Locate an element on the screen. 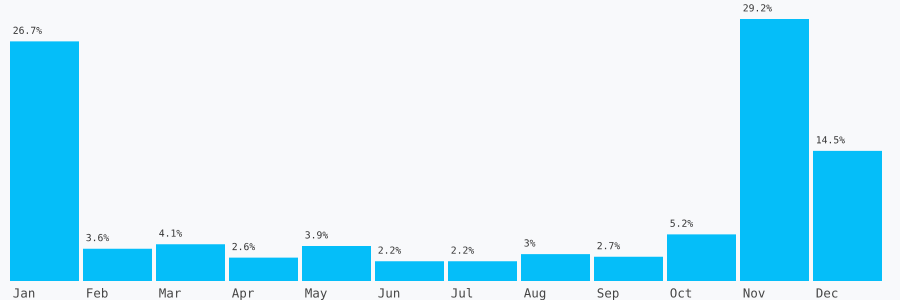 This screenshot has width=900, height=300. data-label: 3.9% is located at coordinates (316, 235).